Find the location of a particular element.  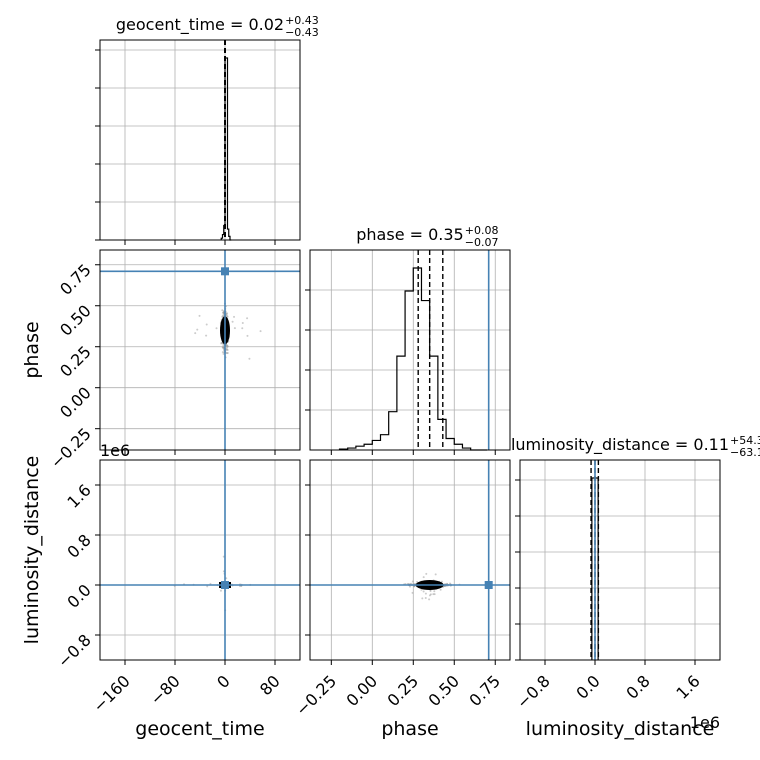

x-tick-label: 0.25 is located at coordinates (402, 690).